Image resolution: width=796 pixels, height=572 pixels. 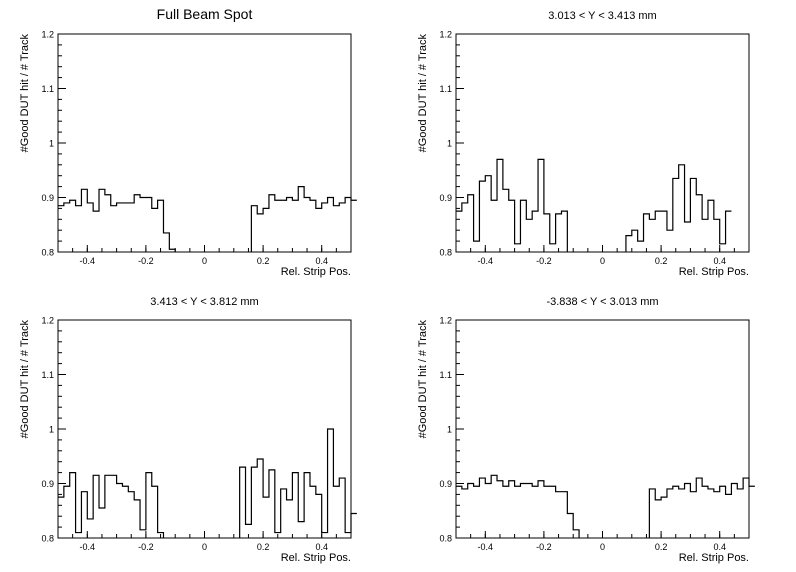 I want to click on y-axis-title: #Good DUT hit / # Track, so click(x=423, y=93).